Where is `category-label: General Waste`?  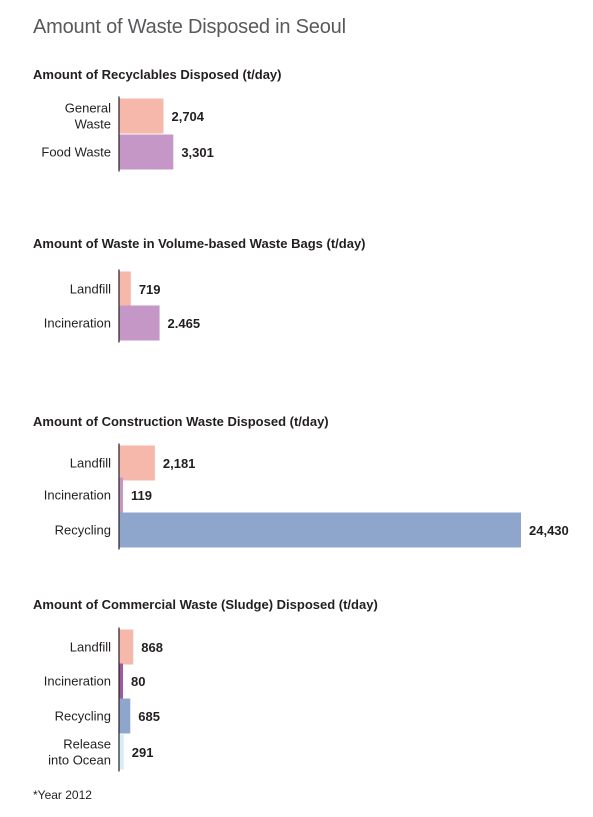
category-label: General Waste is located at coordinates (88, 116).